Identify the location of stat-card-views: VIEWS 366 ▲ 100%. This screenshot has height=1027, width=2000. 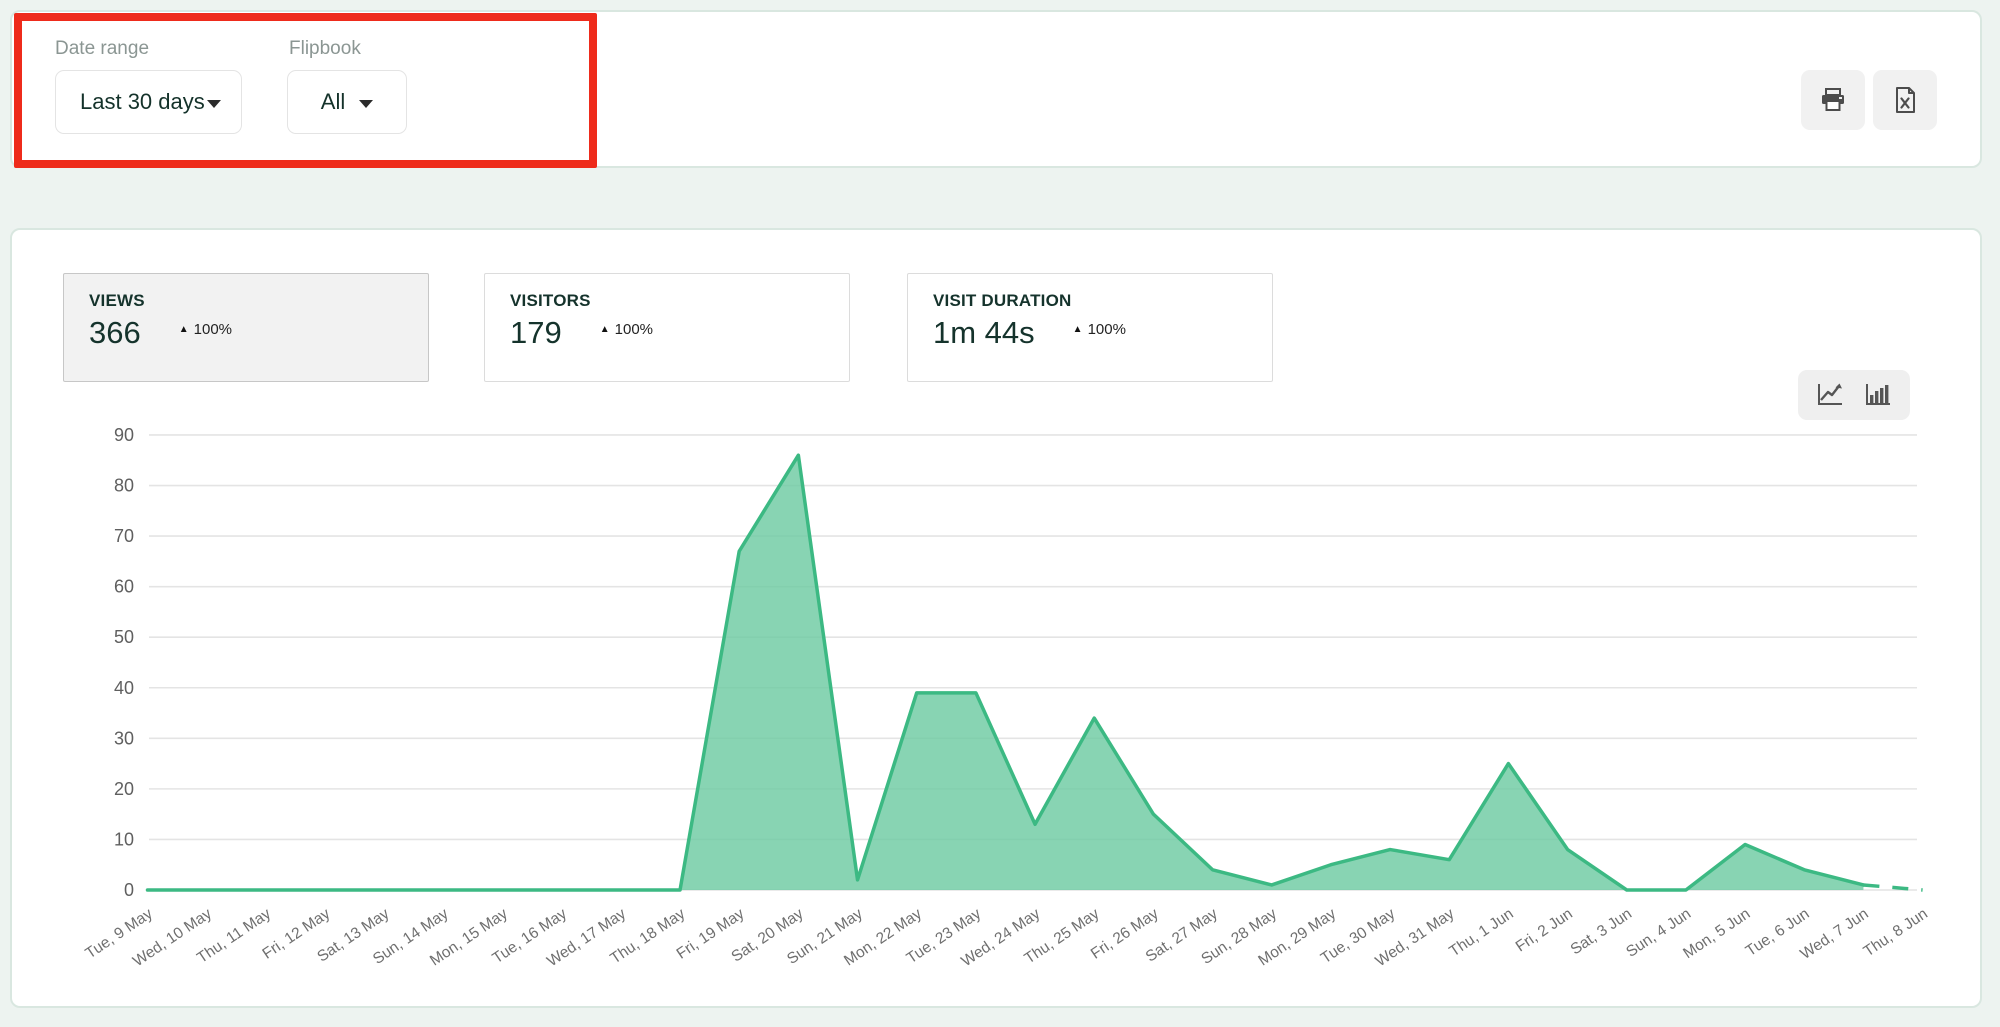
(246, 327).